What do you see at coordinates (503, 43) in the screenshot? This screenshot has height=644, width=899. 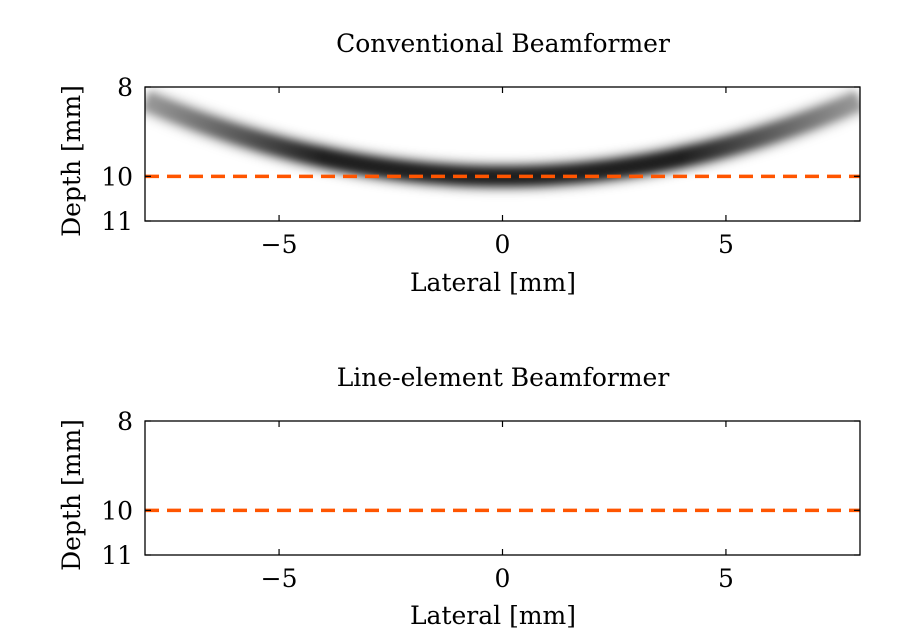 I see `panel-title: Conventional Beamformer` at bounding box center [503, 43].